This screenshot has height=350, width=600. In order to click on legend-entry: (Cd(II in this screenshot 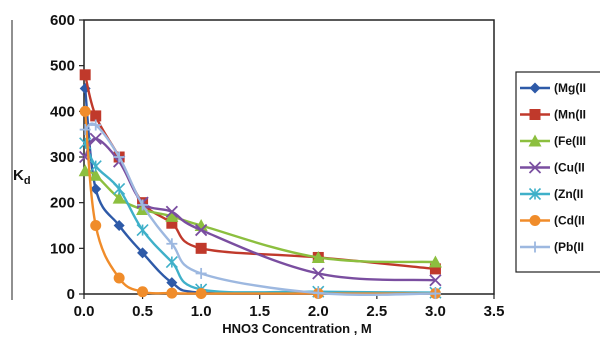, I will do `click(552, 221)`.